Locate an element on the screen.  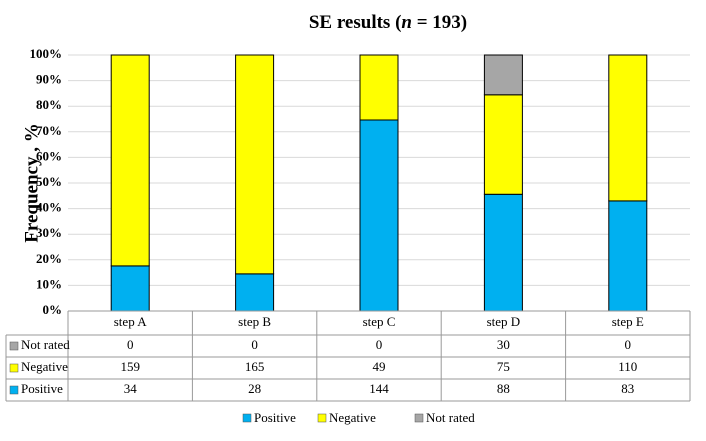
table-cell: 144 is located at coordinates (379, 388).